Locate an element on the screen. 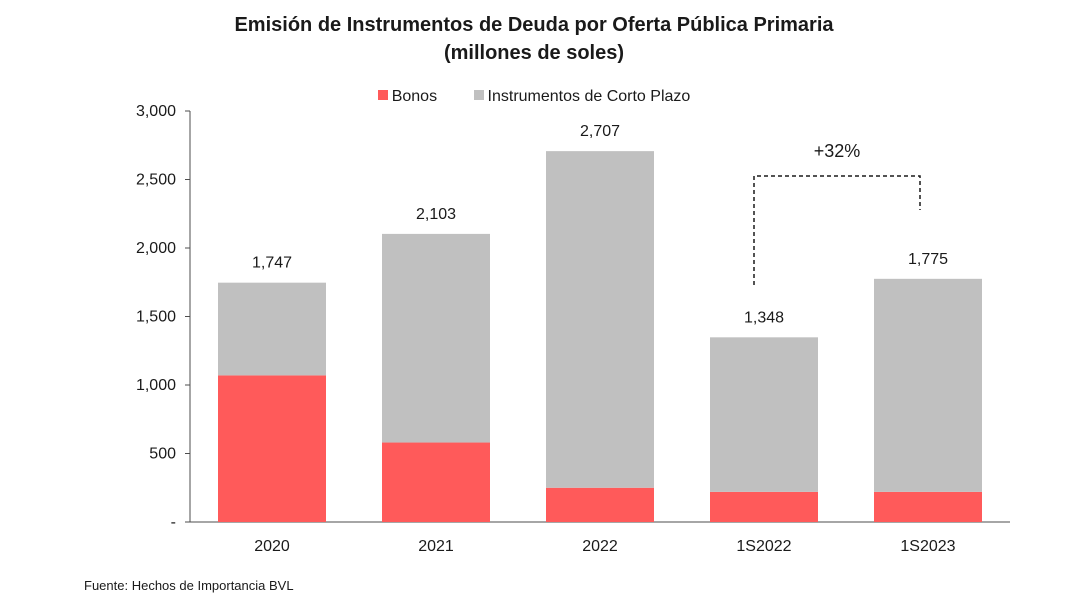 The height and width of the screenshot is (600, 1068). chart-legend: Bonos Instrumentos de Corto Plazo is located at coordinates (534, 97).